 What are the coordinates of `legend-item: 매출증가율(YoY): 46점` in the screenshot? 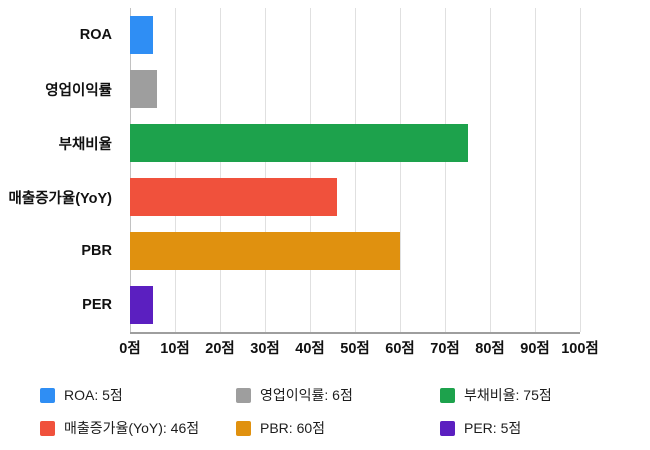 It's located at (138, 428).